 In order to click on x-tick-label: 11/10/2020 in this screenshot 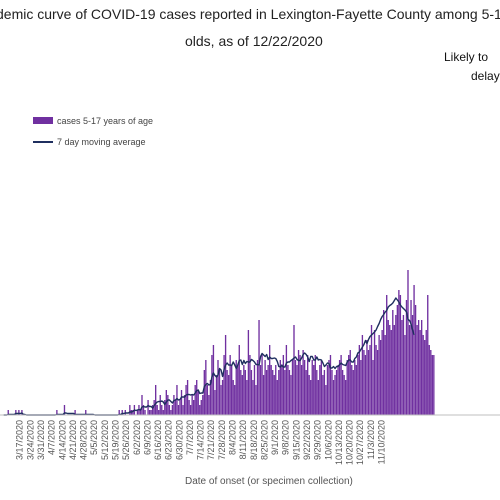, I will do `click(382, 442)`.